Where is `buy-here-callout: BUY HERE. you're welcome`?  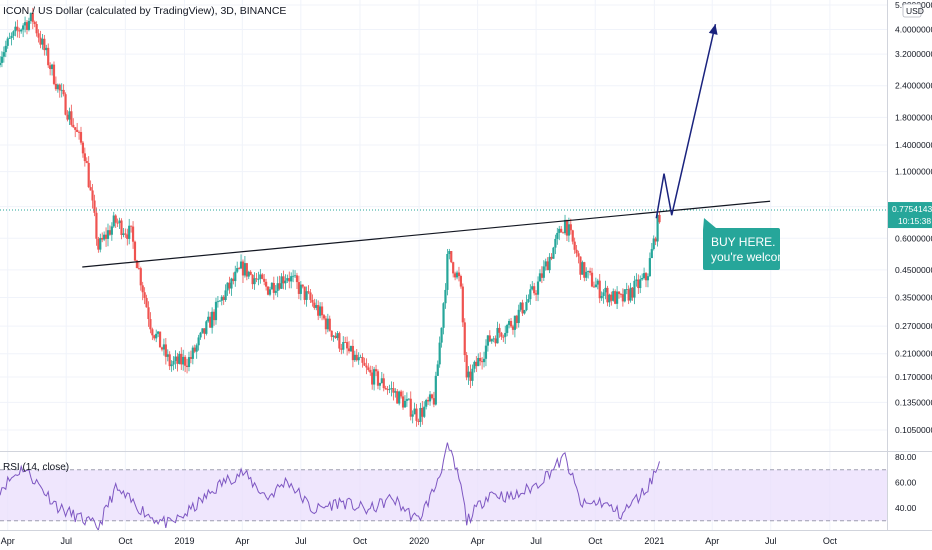 buy-here-callout: BUY HERE. you're welcome is located at coordinates (748, 244).